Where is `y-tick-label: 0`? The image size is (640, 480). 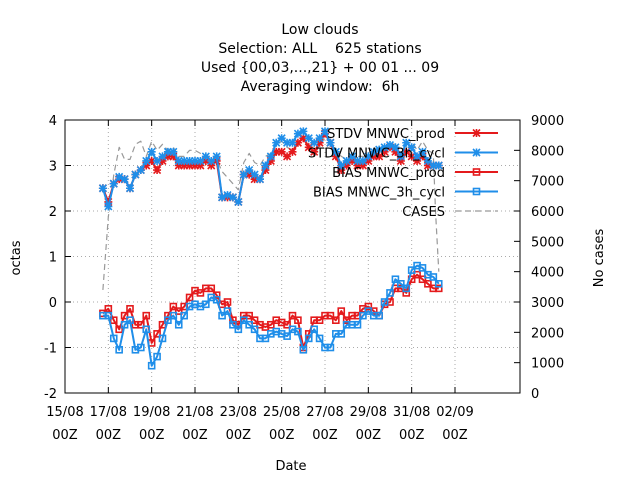 y-tick-label: 0 is located at coordinates (53, 303).